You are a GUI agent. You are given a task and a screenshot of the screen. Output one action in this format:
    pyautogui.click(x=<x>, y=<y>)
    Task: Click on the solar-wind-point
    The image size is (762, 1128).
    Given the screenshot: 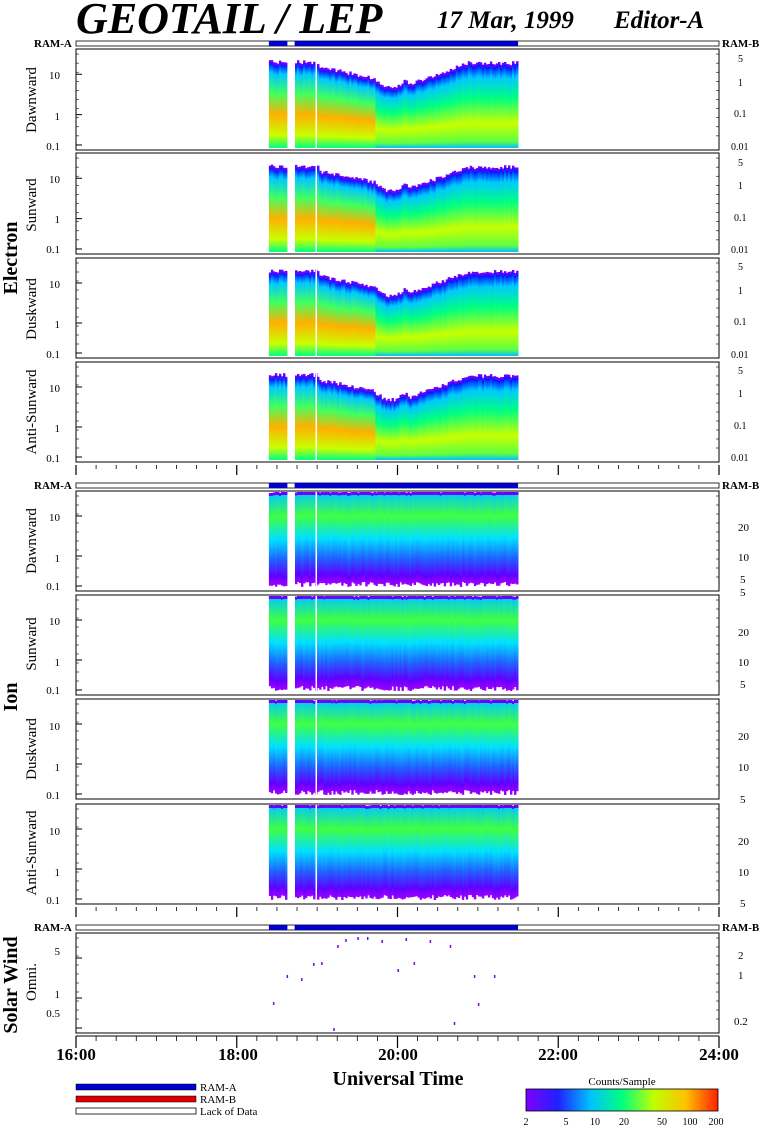 What is the action you would take?
    pyautogui.click(x=367, y=938)
    